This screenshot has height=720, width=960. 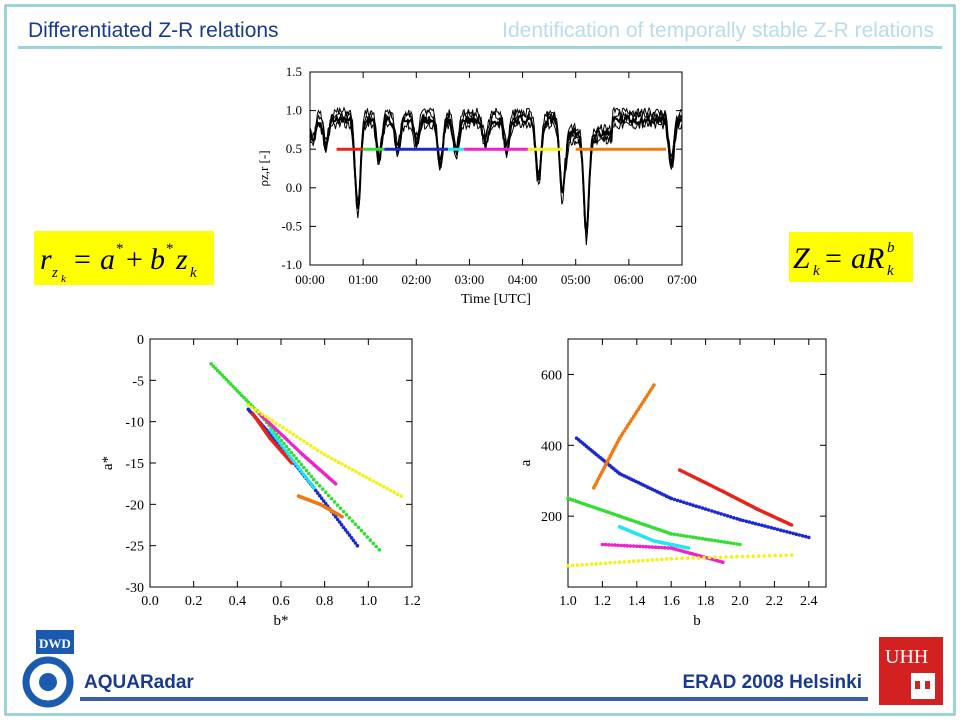 What do you see at coordinates (551, 517) in the screenshot?
I see `y-tick-label: 200` at bounding box center [551, 517].